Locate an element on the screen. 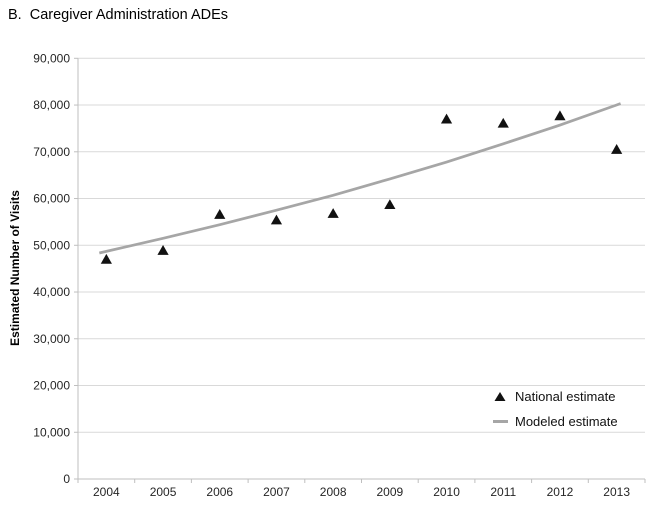 This screenshot has height=508, width=652. y-tick-label: 40,000 is located at coordinates (51, 292).